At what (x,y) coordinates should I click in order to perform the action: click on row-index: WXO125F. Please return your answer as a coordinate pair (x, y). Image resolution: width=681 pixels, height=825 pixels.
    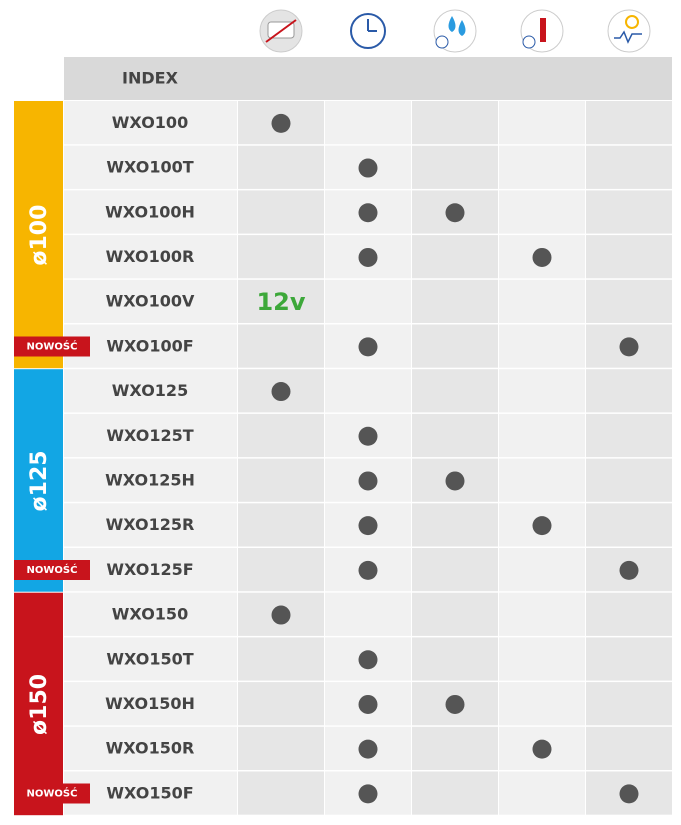
    Looking at the image, I should click on (149, 569).